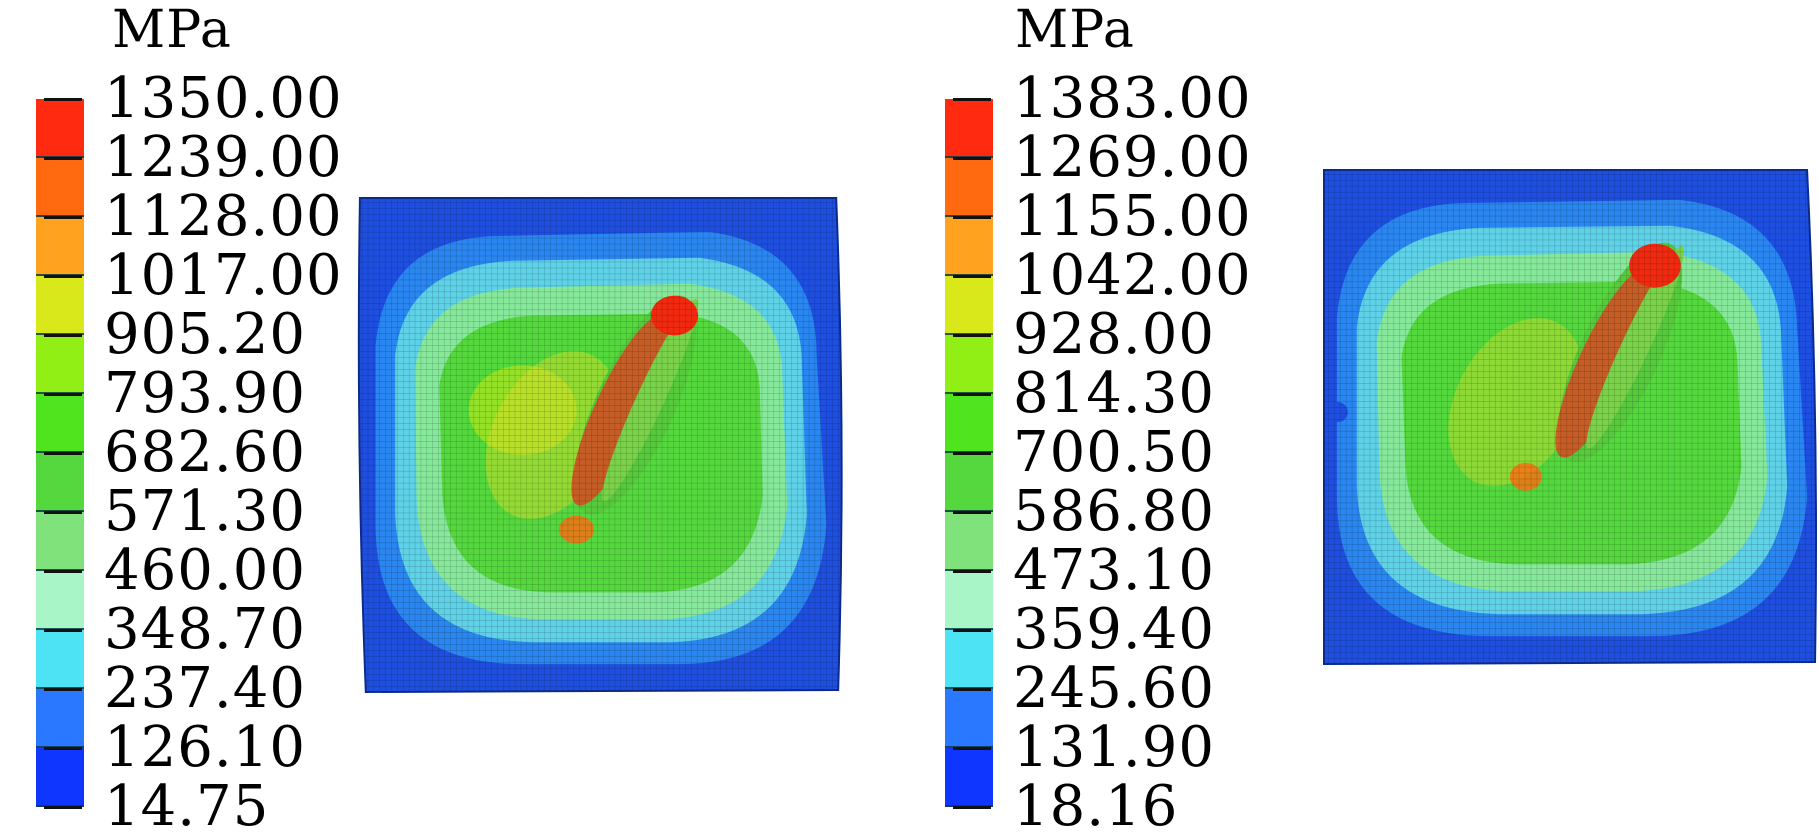 The height and width of the screenshot is (839, 1819). I want to click on legend-value: 682.60, so click(205, 452).